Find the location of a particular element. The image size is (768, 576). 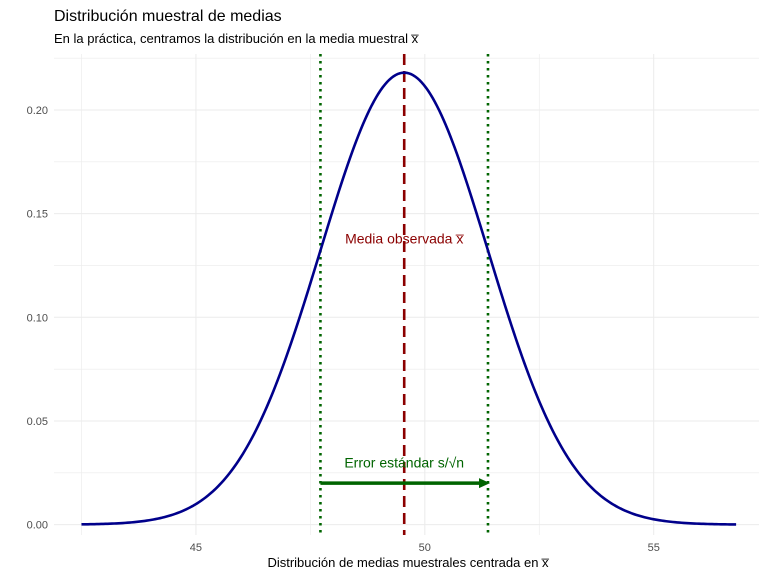

y-tick-label: 0.00 is located at coordinates (37, 526).